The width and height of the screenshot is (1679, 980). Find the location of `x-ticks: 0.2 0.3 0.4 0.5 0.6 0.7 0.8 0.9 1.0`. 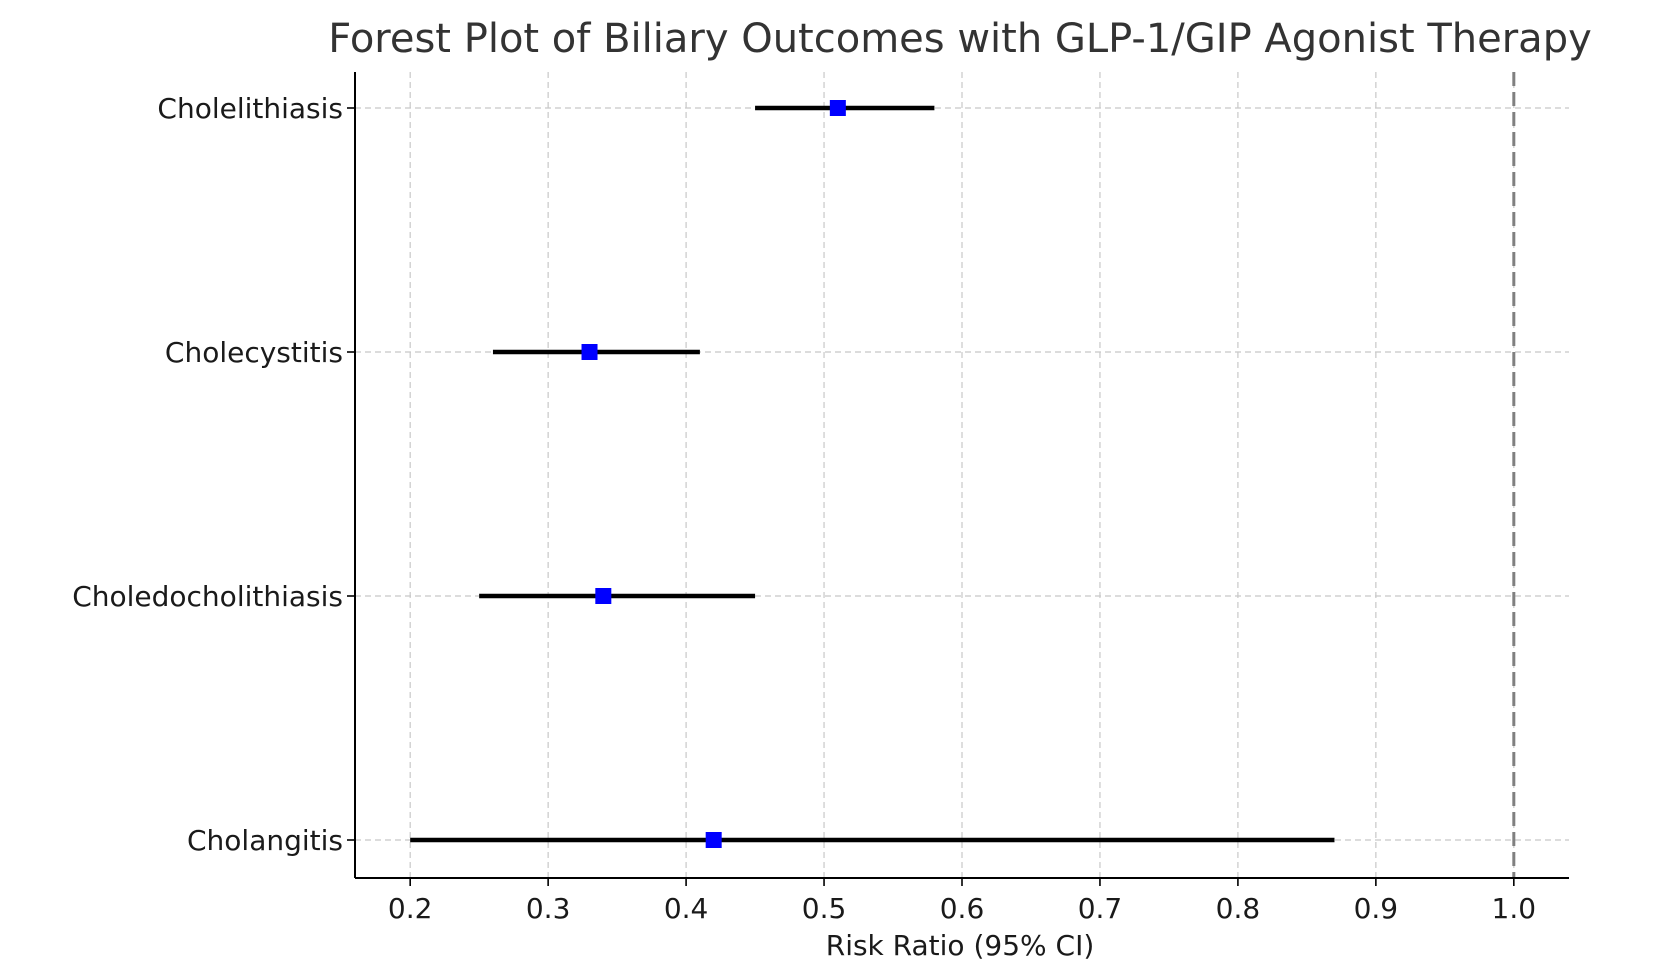

x-ticks: 0.2 0.3 0.4 0.5 0.6 0.7 0.8 0.9 1.0 is located at coordinates (962, 901).